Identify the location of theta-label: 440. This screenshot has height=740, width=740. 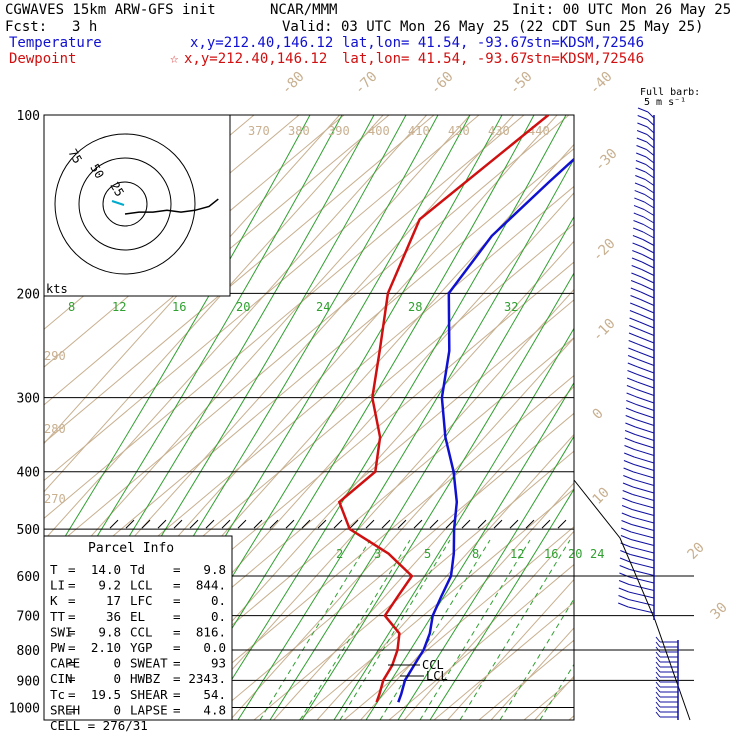
(539, 131).